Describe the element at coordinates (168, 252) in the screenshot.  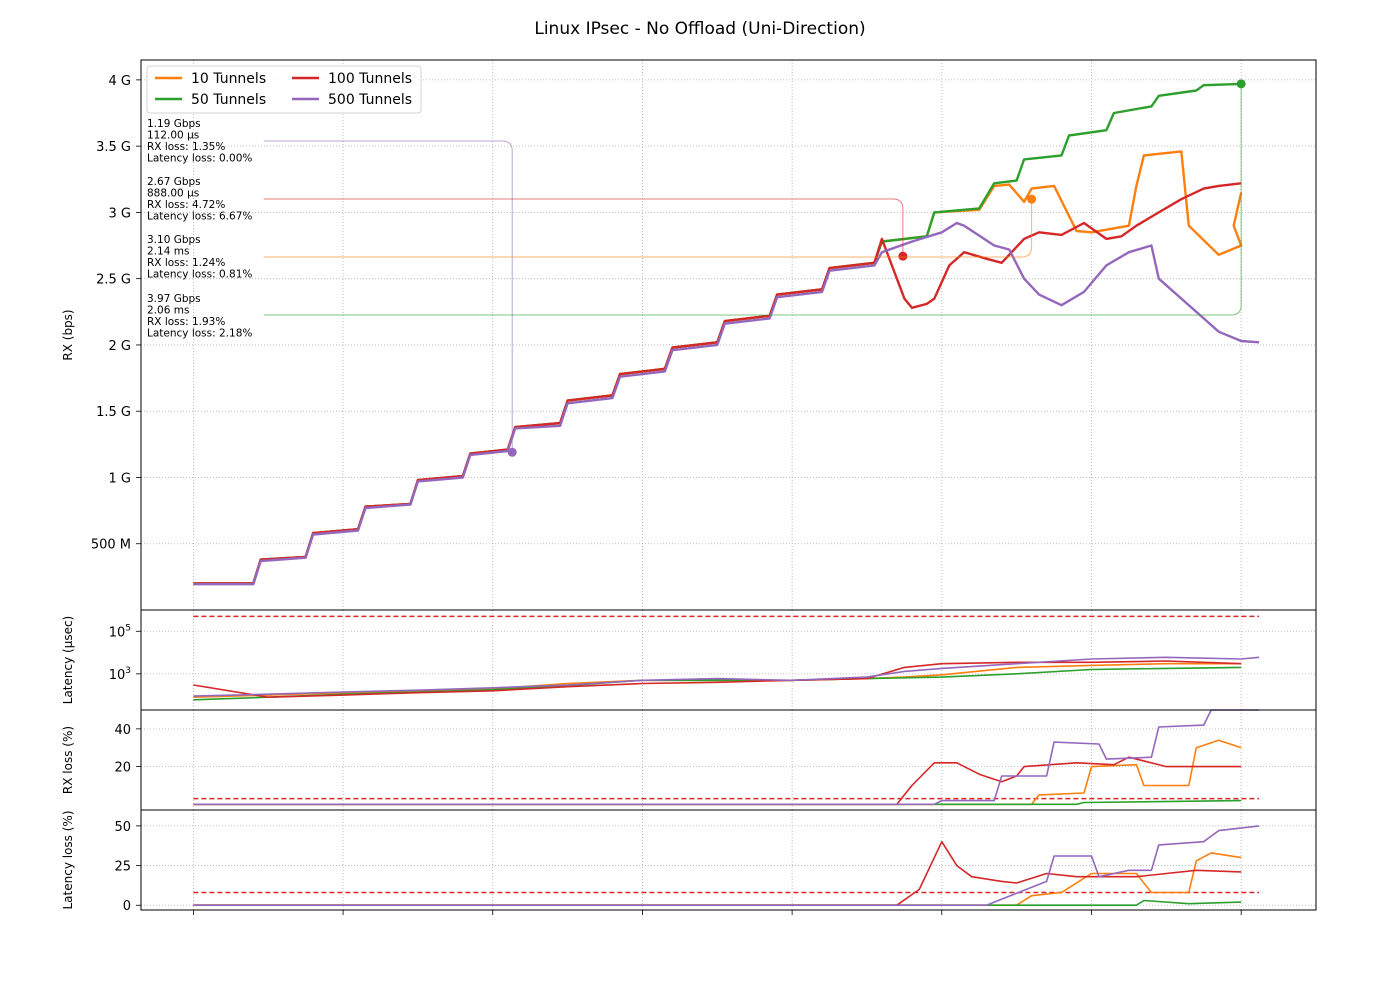
I see `annotation-text: 2.14 ms` at that location.